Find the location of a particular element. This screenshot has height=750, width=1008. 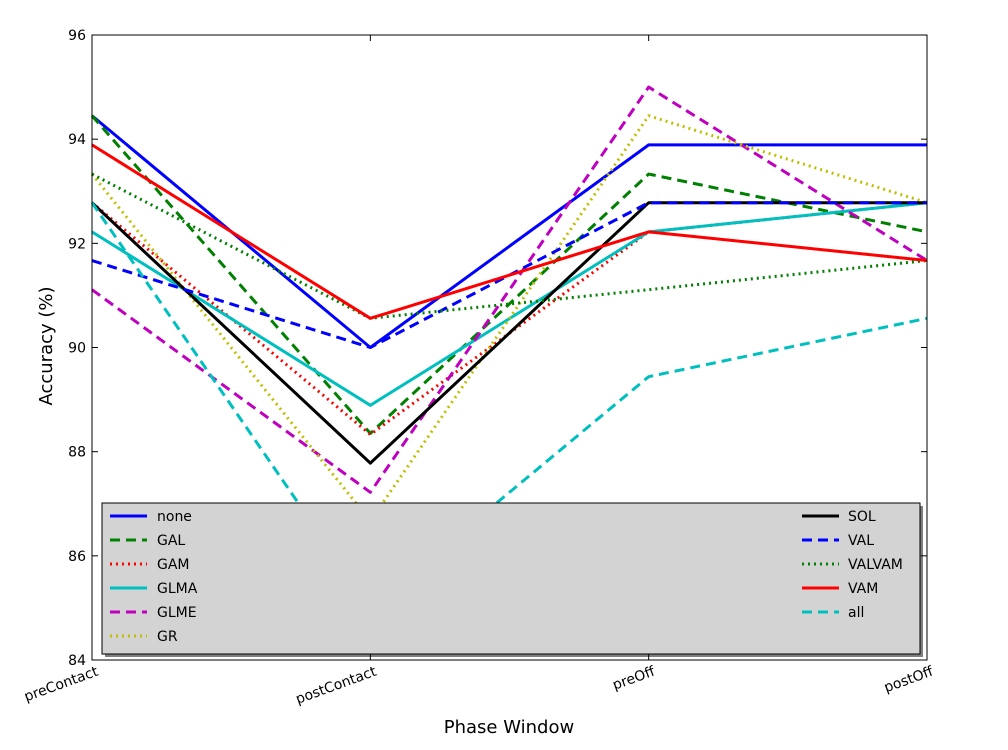

legend-label-vam: VAM is located at coordinates (863, 589).